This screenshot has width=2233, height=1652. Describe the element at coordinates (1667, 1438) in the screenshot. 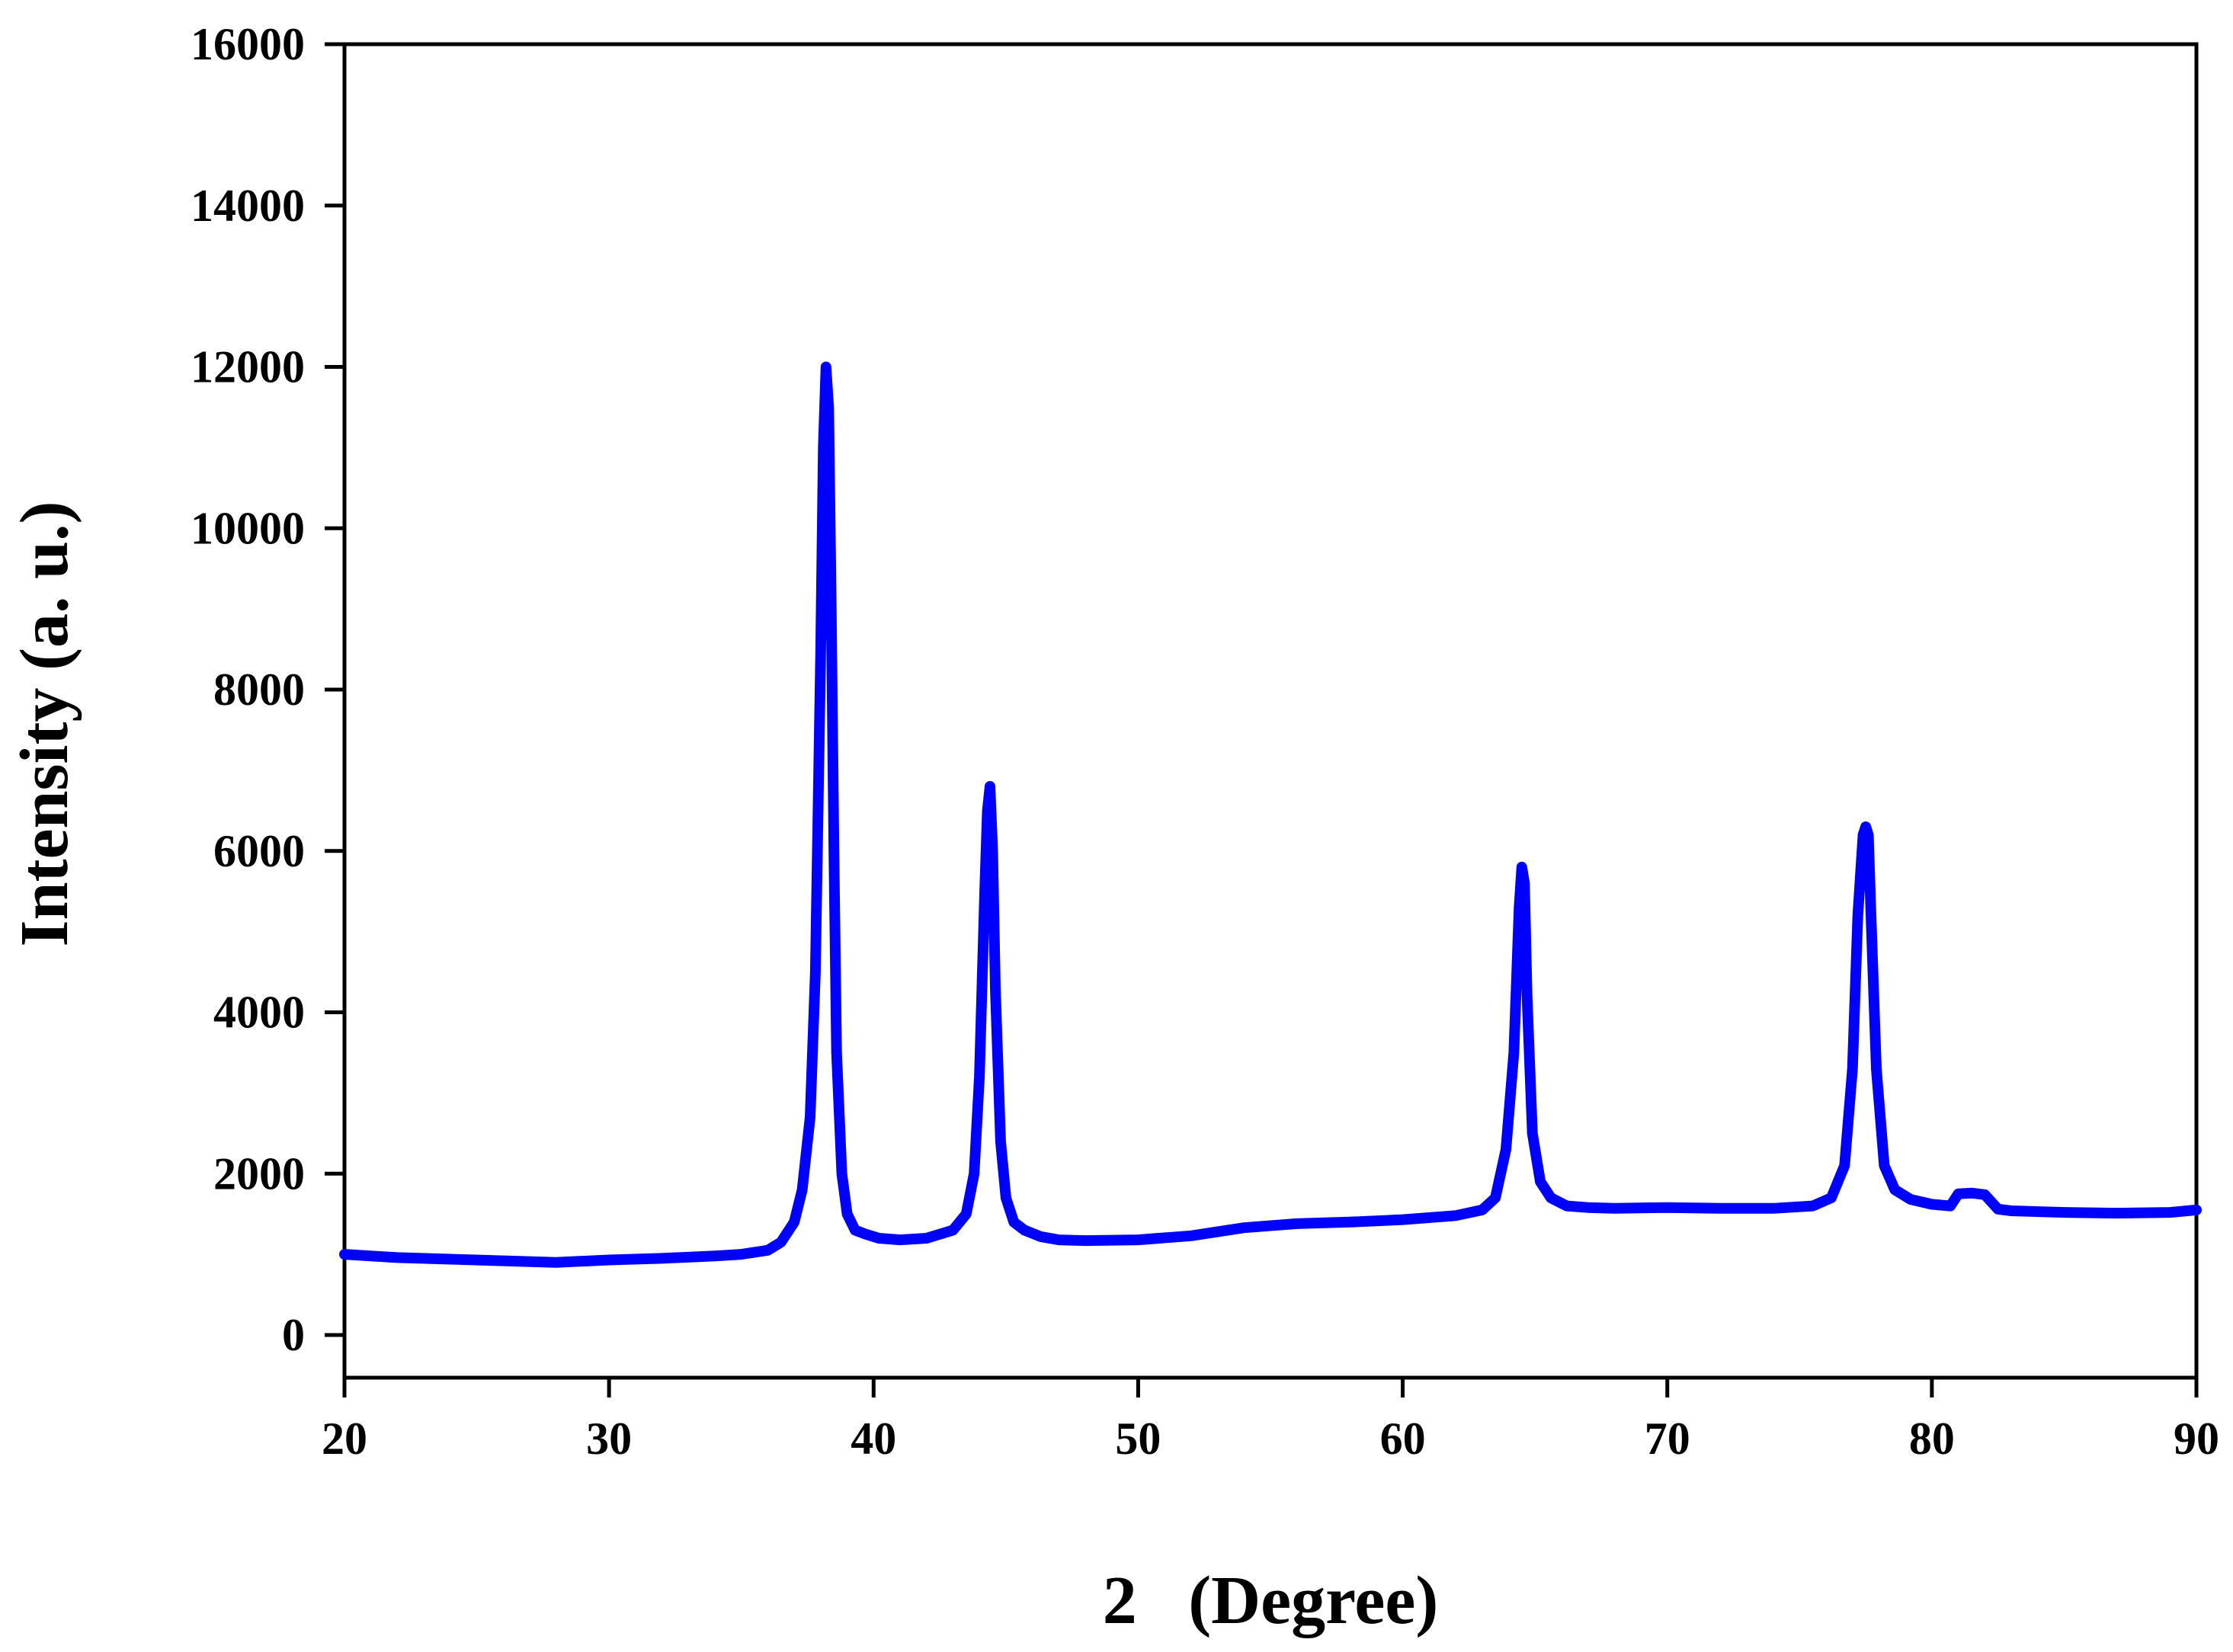

I see `x-tick-label: 70` at that location.